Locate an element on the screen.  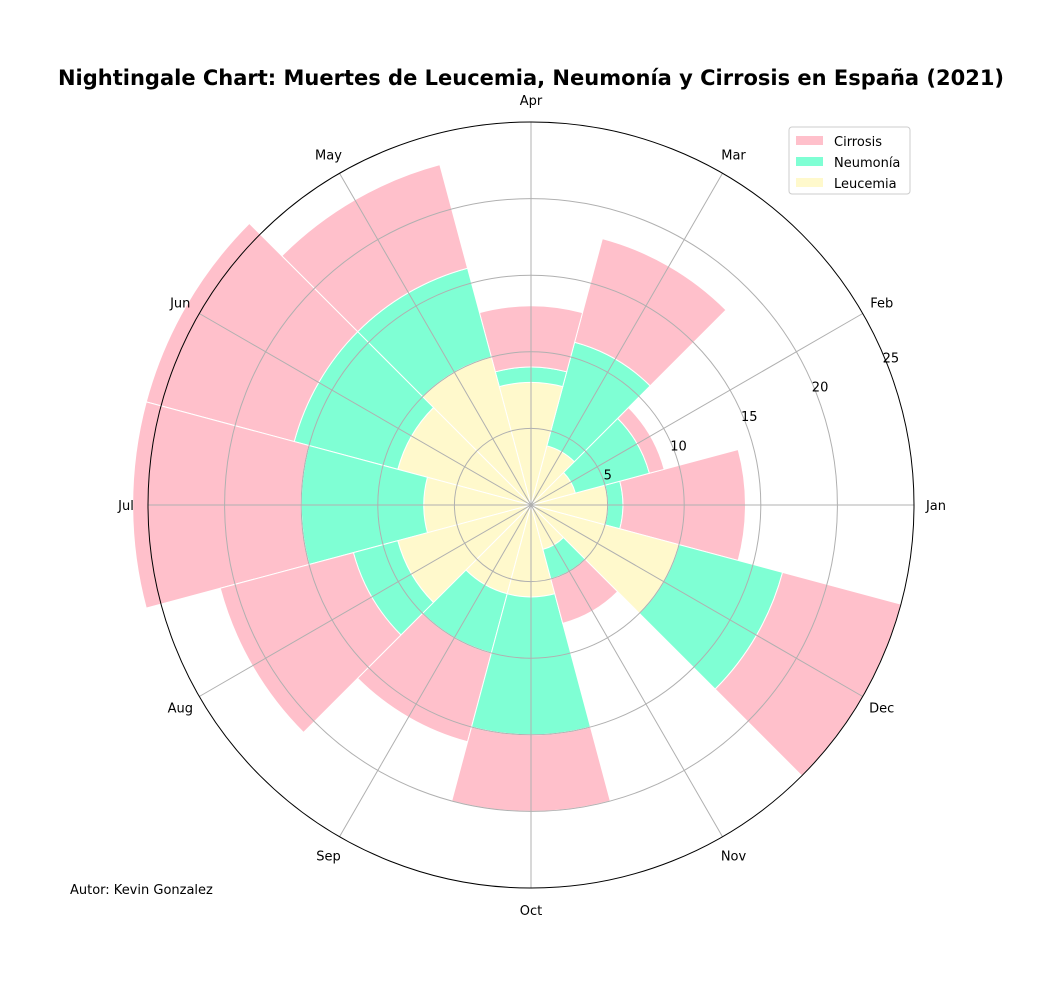
radial-tick-label-1: 5 is located at coordinates (608, 476).